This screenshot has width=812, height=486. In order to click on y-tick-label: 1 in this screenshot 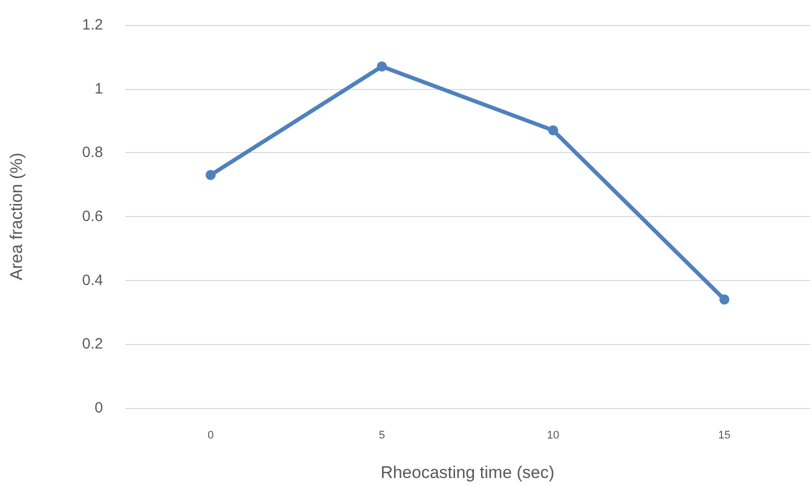, I will do `click(98, 89)`.